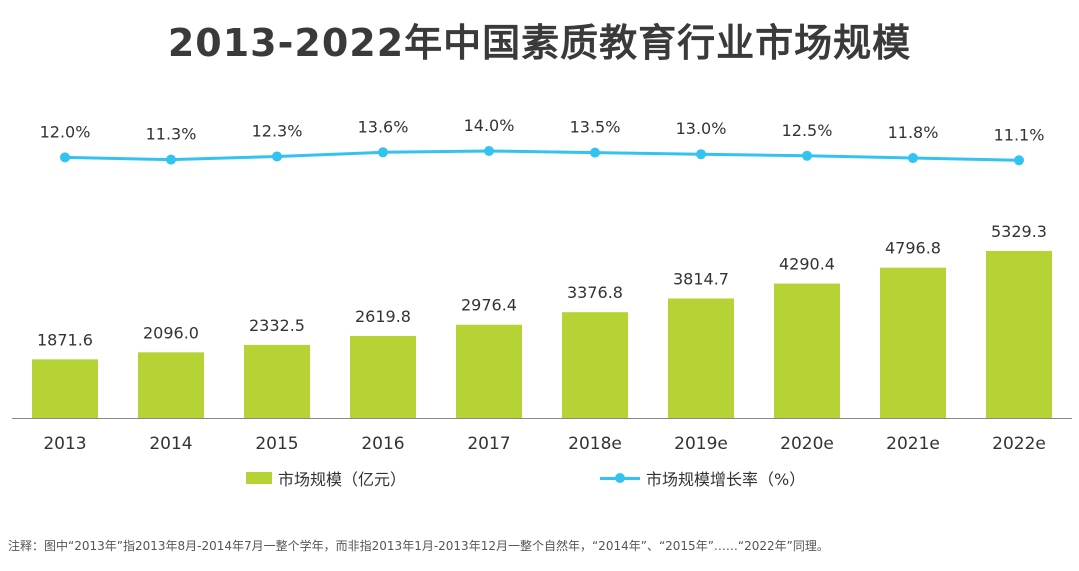 Image resolution: width=1079 pixels, height=571 pixels. Describe the element at coordinates (595, 127) in the screenshot. I see `growth-label-2018e: 13.5%` at that location.